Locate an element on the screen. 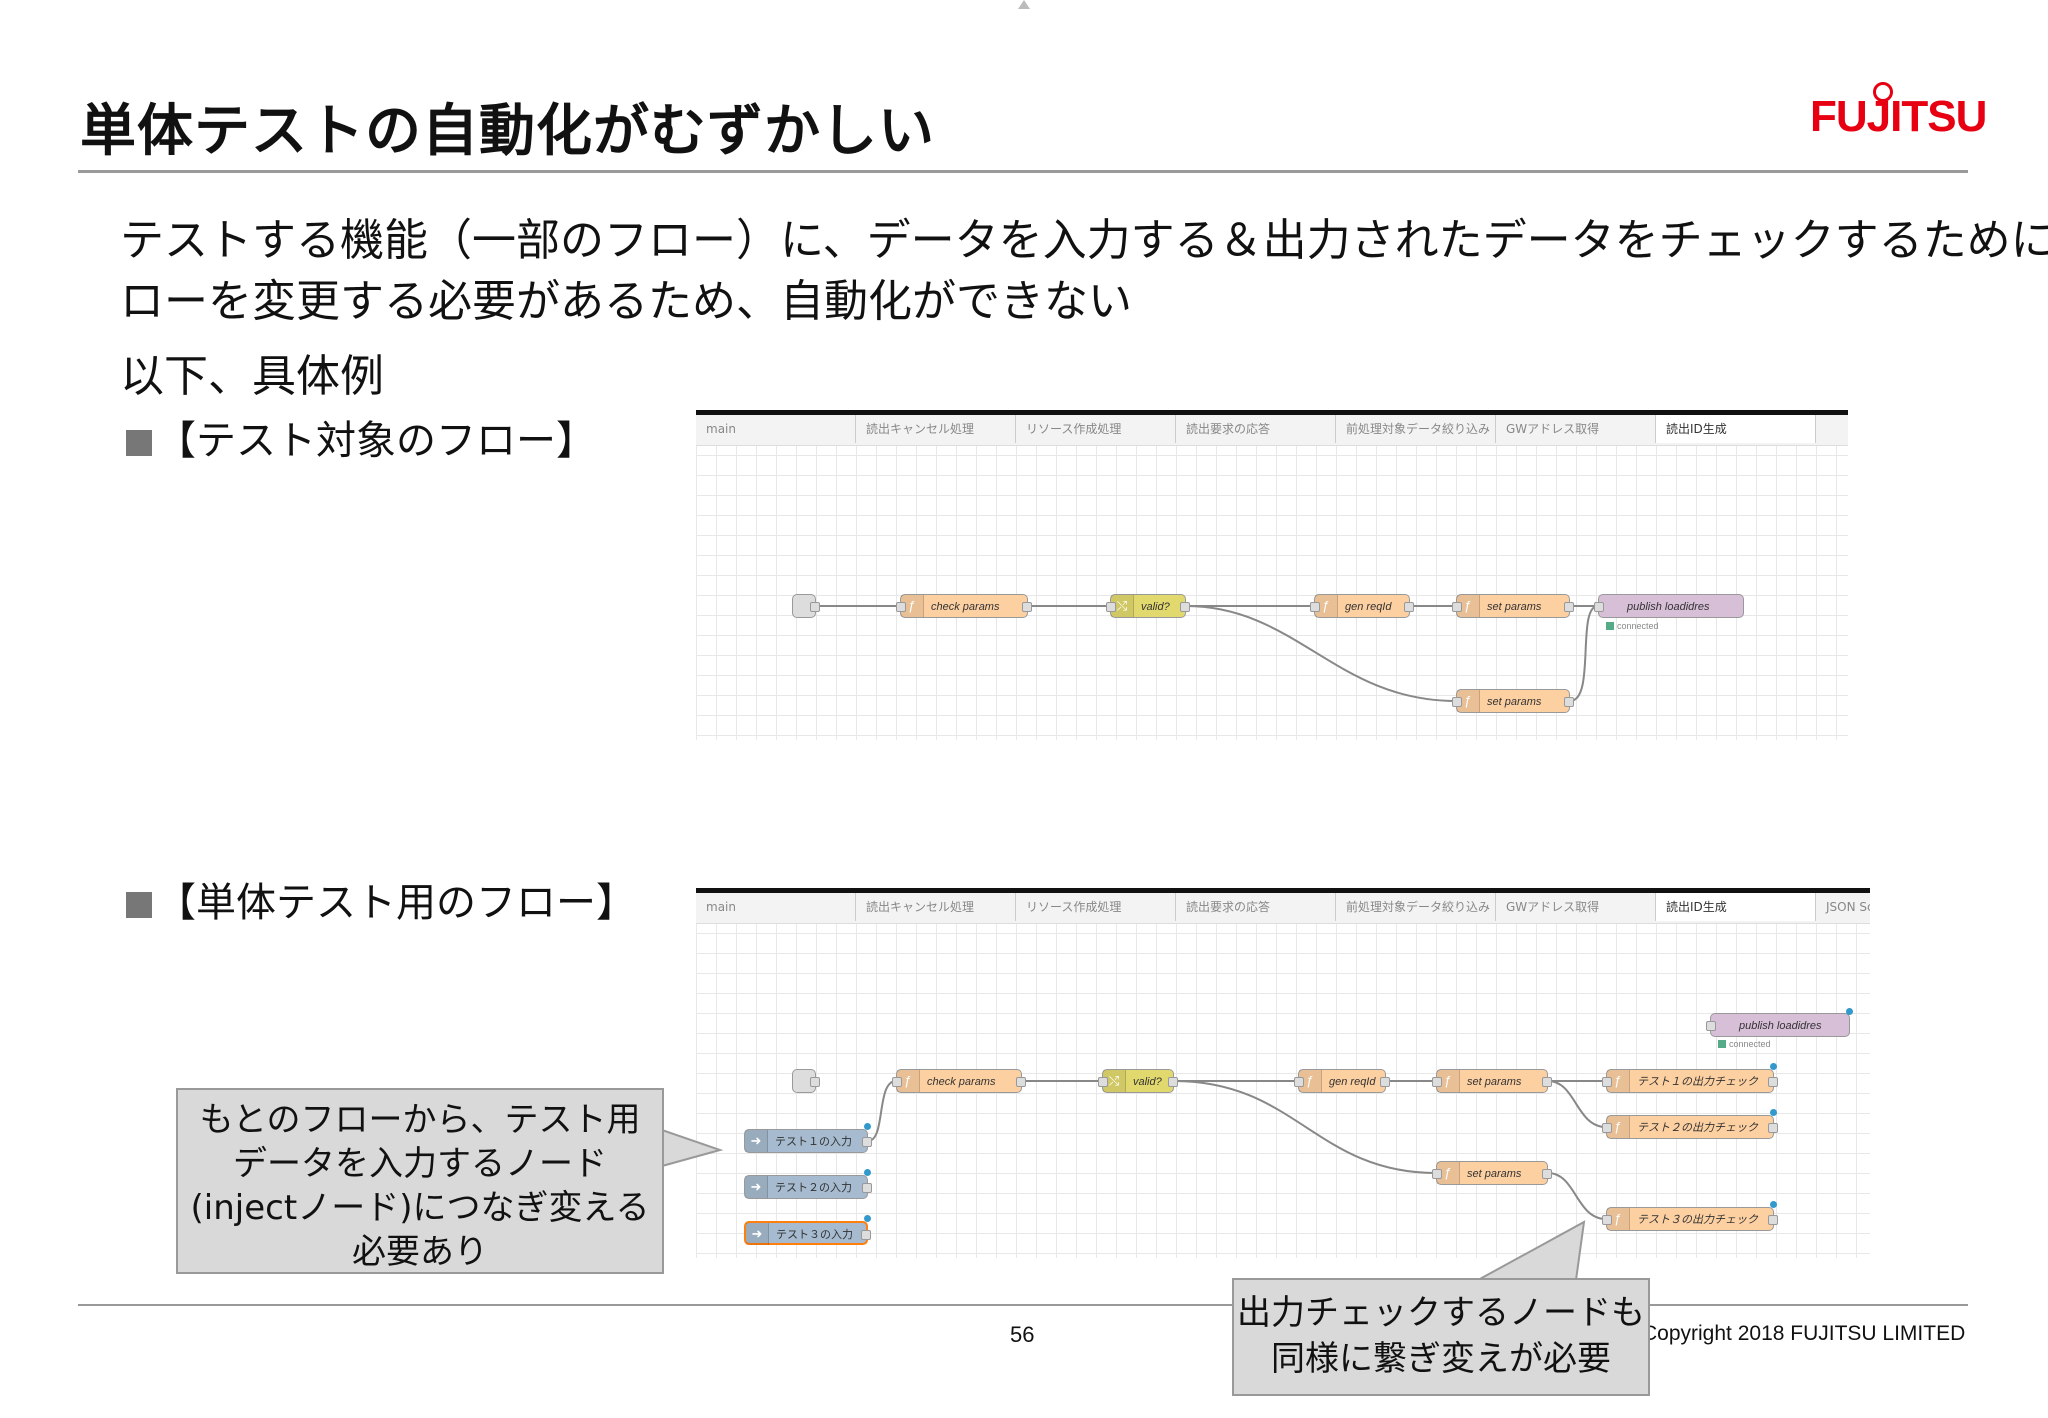  node-inject-2: ➜ テスト２の入力 is located at coordinates (808, 1187).